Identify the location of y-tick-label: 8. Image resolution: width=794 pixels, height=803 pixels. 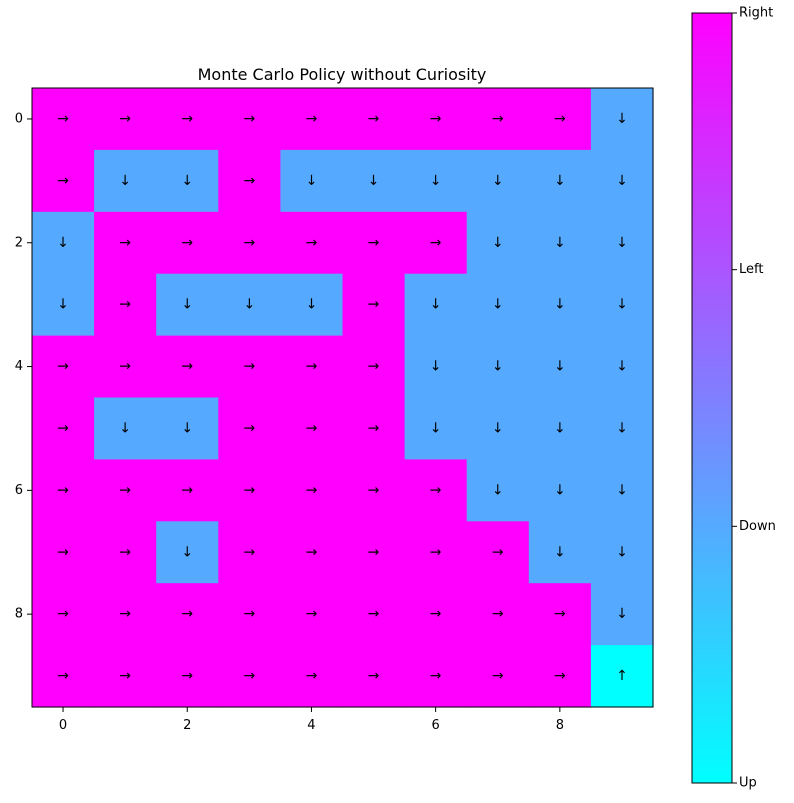
(19, 614).